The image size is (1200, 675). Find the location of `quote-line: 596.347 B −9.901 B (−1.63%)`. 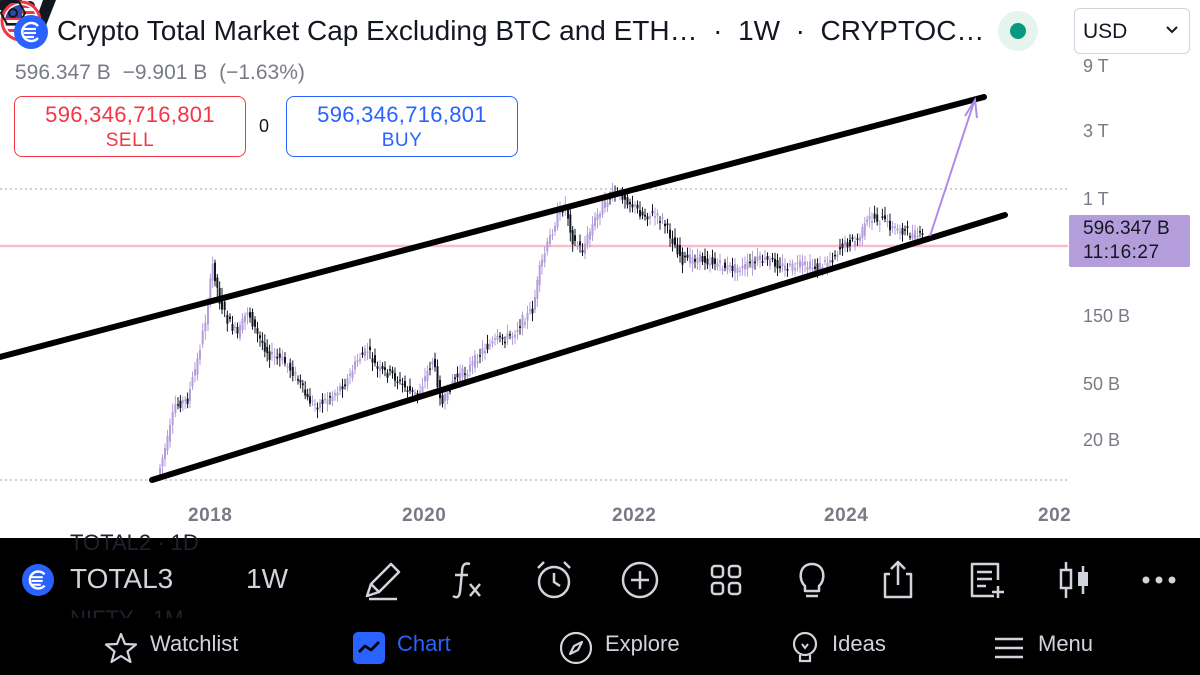

quote-line: 596.347 B −9.901 B (−1.63%) is located at coordinates (163, 73).